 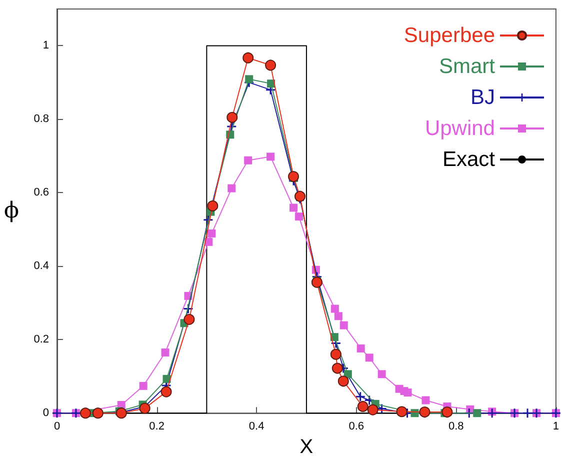 I want to click on x-tick-label: 0.4, so click(x=256, y=426).